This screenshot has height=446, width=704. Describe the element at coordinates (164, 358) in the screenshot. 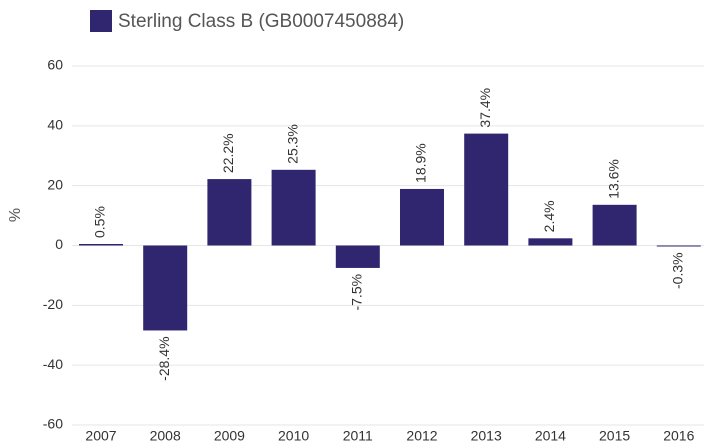

I see `data-label: -28.4%` at that location.